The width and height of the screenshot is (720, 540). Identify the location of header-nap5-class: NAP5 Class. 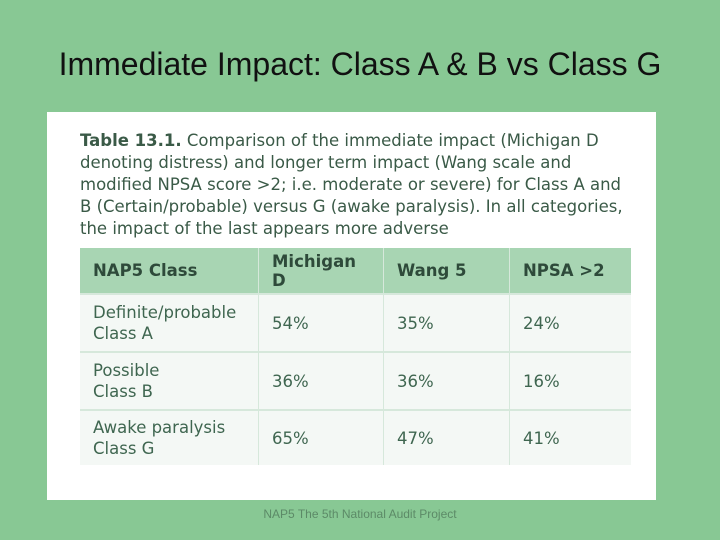
(169, 271).